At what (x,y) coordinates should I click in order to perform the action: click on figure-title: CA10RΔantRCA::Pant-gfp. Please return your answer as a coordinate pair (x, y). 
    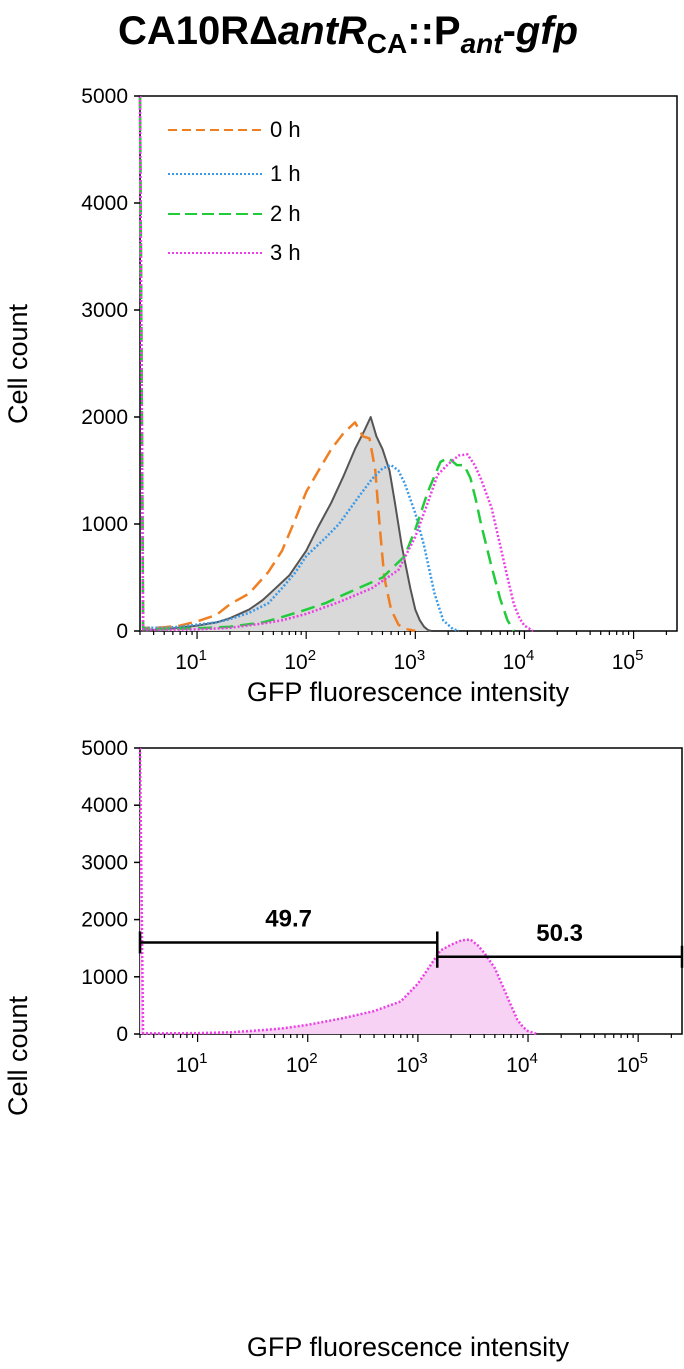
    Looking at the image, I should click on (348, 34).